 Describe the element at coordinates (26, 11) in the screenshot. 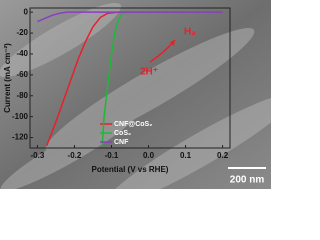

I see `y-tick-label: 0` at that location.